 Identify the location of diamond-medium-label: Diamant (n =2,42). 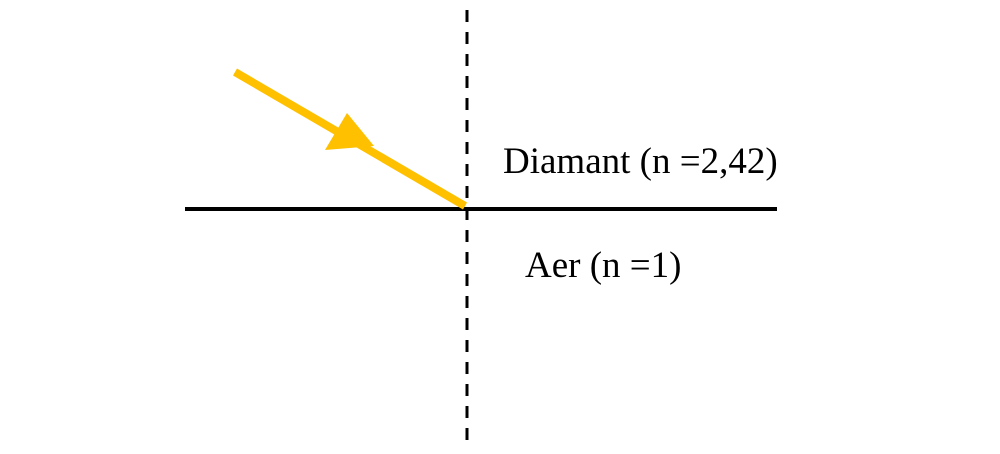
(640, 161).